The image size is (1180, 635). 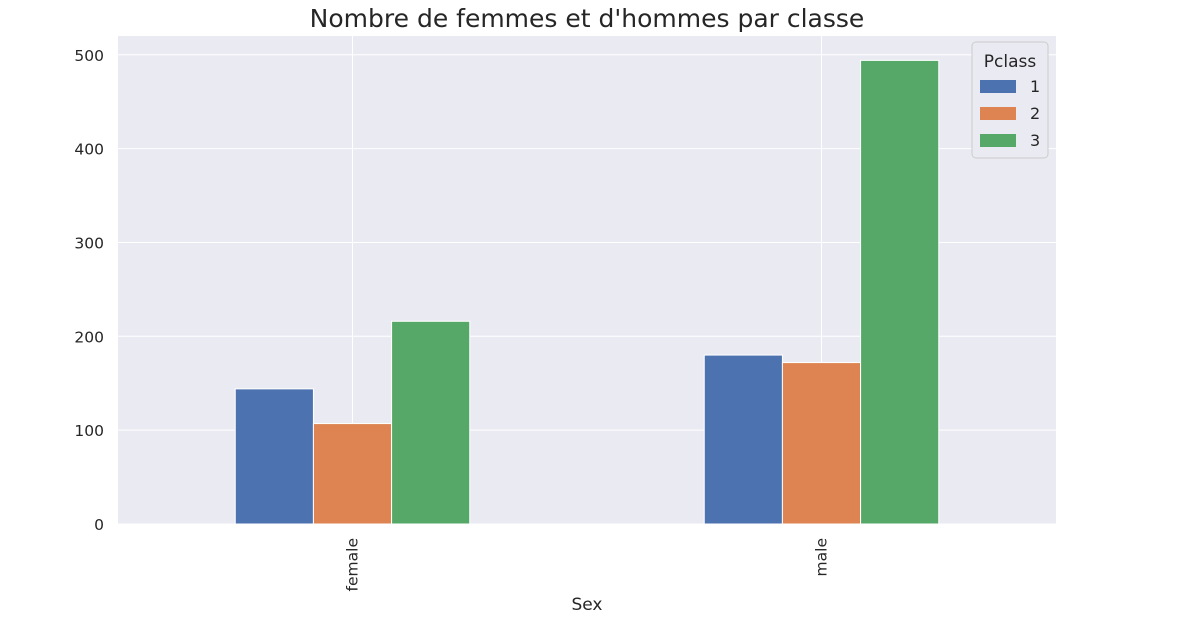 I want to click on legend-label-2: 2, so click(x=1035, y=113).